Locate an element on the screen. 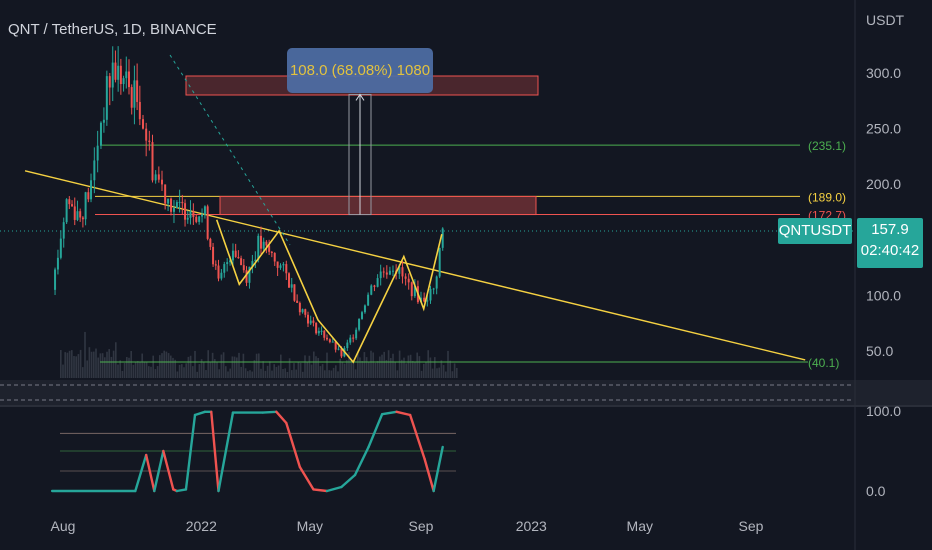  indicator-tick-label: 0.0 is located at coordinates (876, 491).